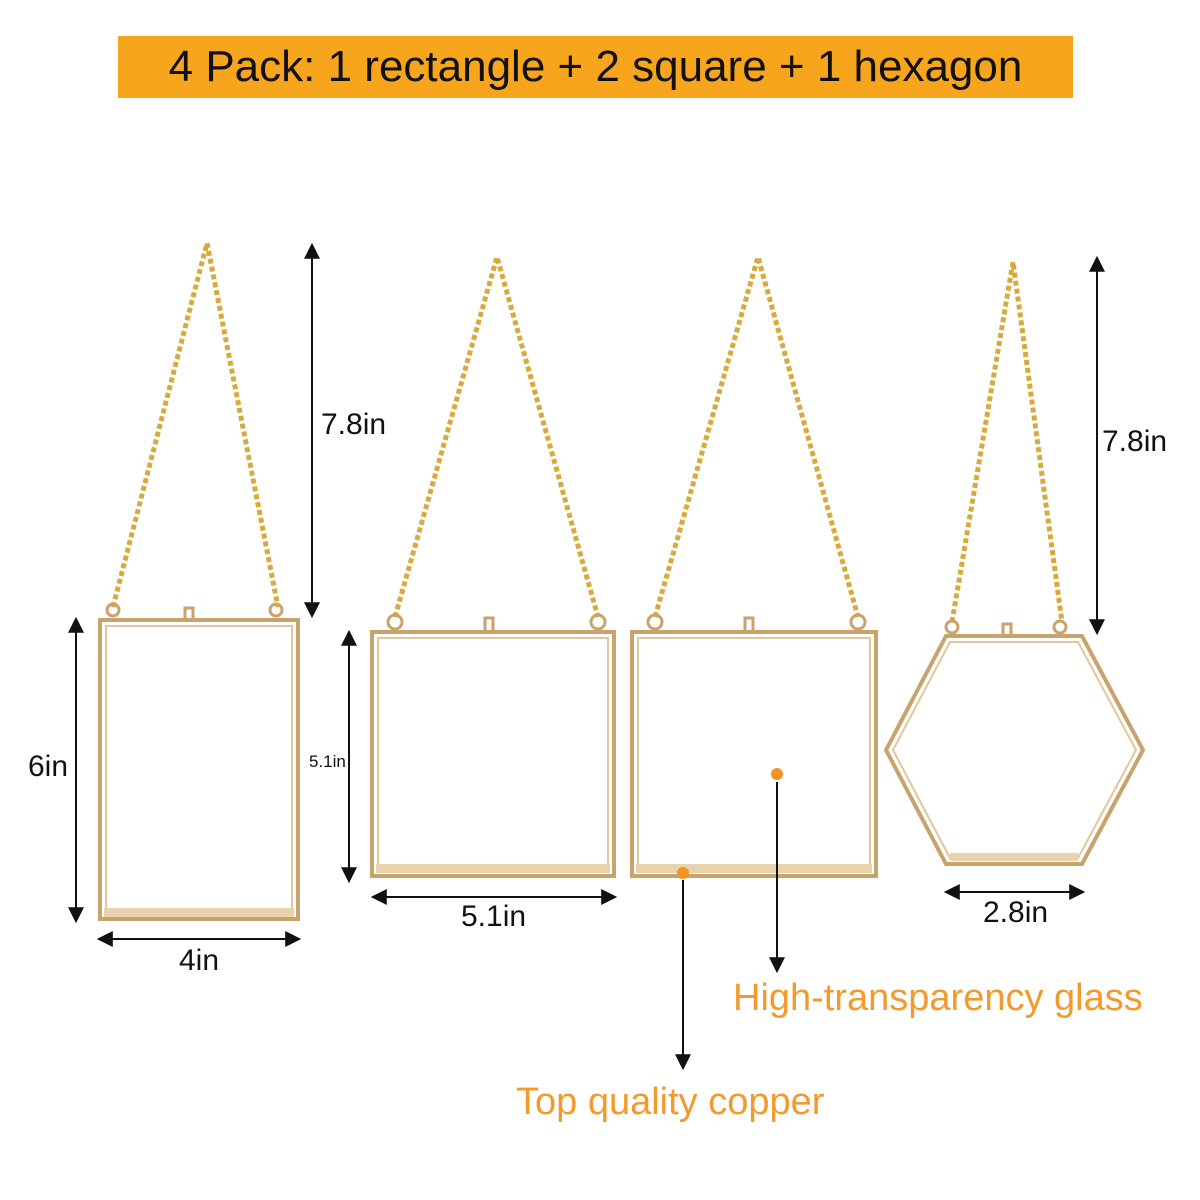 This screenshot has height=1200, width=1200. I want to click on copper-callout-label: Top quality copper, so click(670, 1102).